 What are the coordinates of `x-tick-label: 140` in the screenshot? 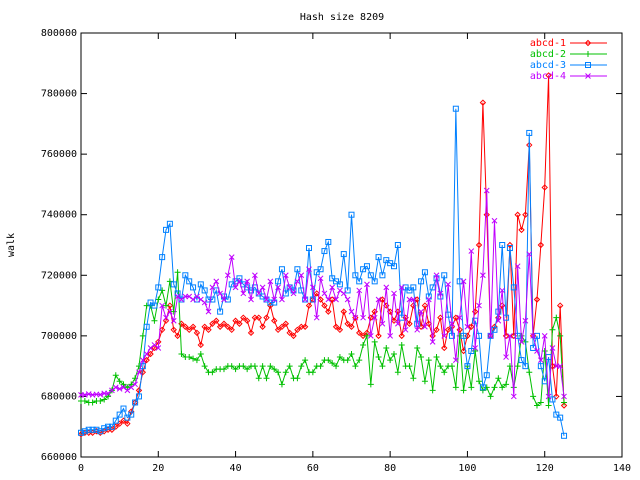 It's located at (622, 468).